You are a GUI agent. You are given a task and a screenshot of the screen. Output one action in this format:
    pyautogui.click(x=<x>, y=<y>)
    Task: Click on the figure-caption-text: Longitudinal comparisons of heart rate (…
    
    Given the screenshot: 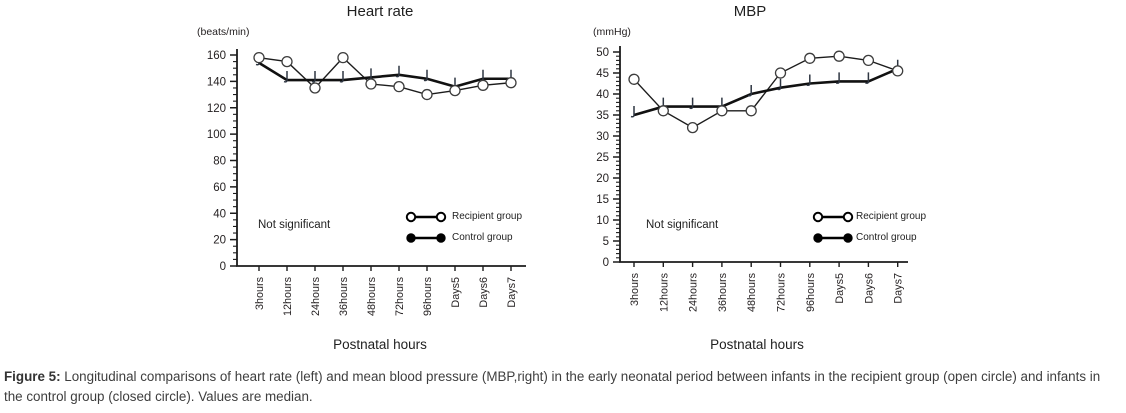 What is the action you would take?
    pyautogui.click(x=552, y=386)
    